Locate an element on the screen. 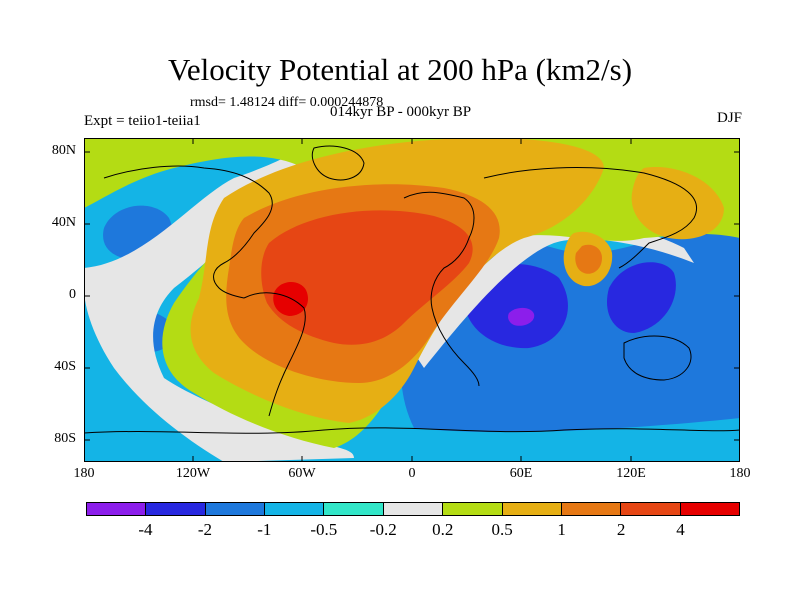  colorbar-label: -1 is located at coordinates (264, 529).